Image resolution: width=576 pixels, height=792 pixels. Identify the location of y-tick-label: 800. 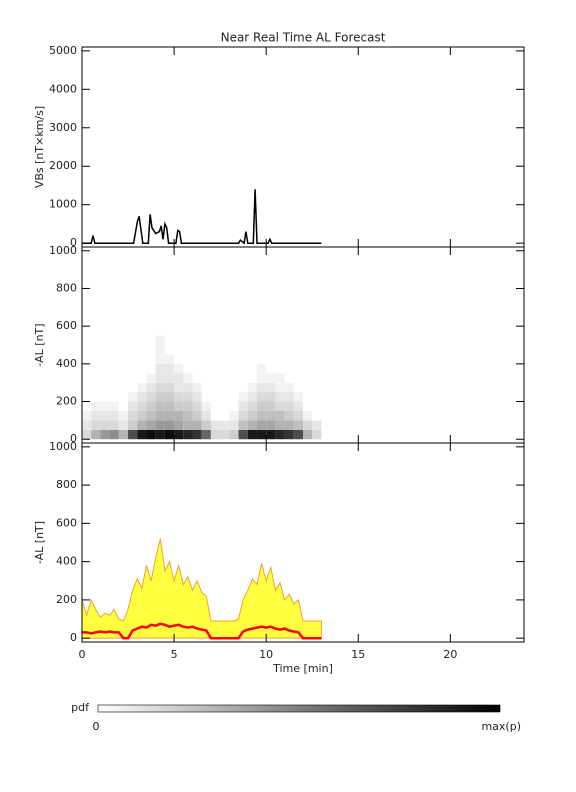
(66, 287).